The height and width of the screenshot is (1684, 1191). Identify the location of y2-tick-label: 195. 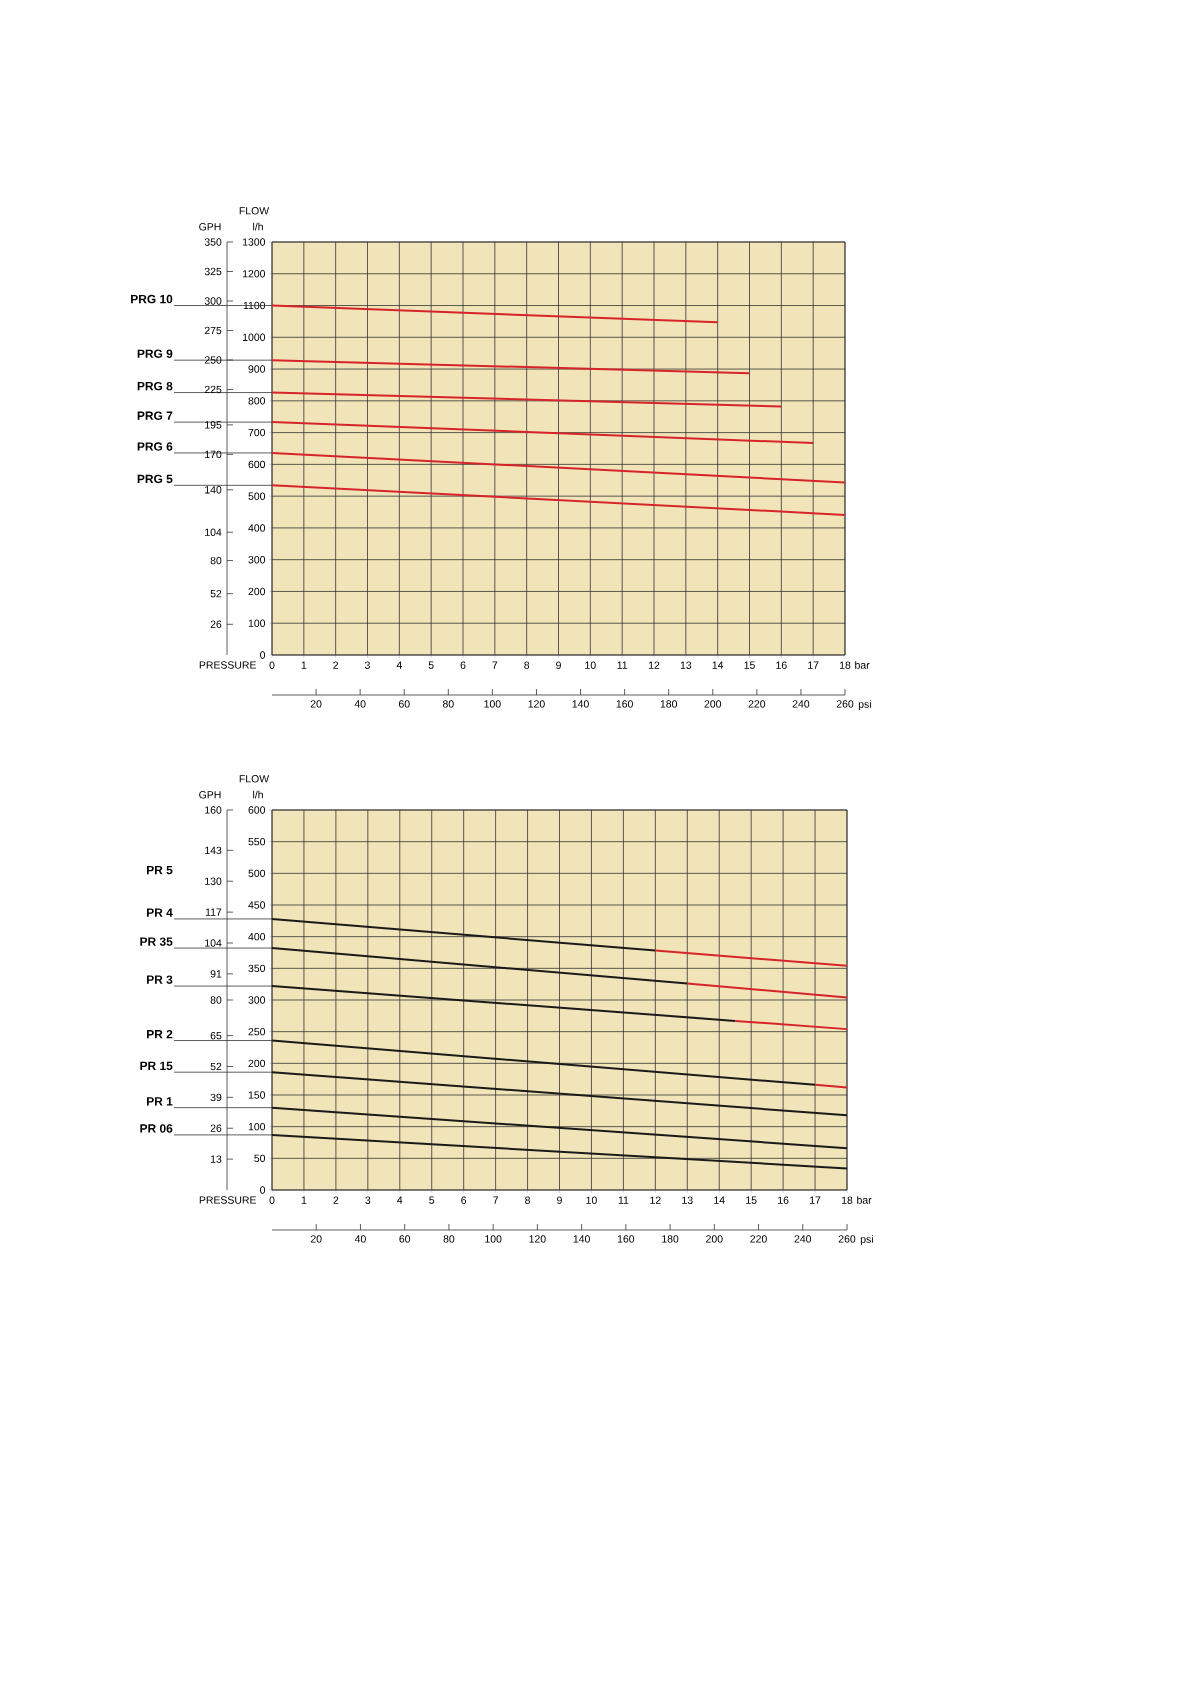
(213, 425).